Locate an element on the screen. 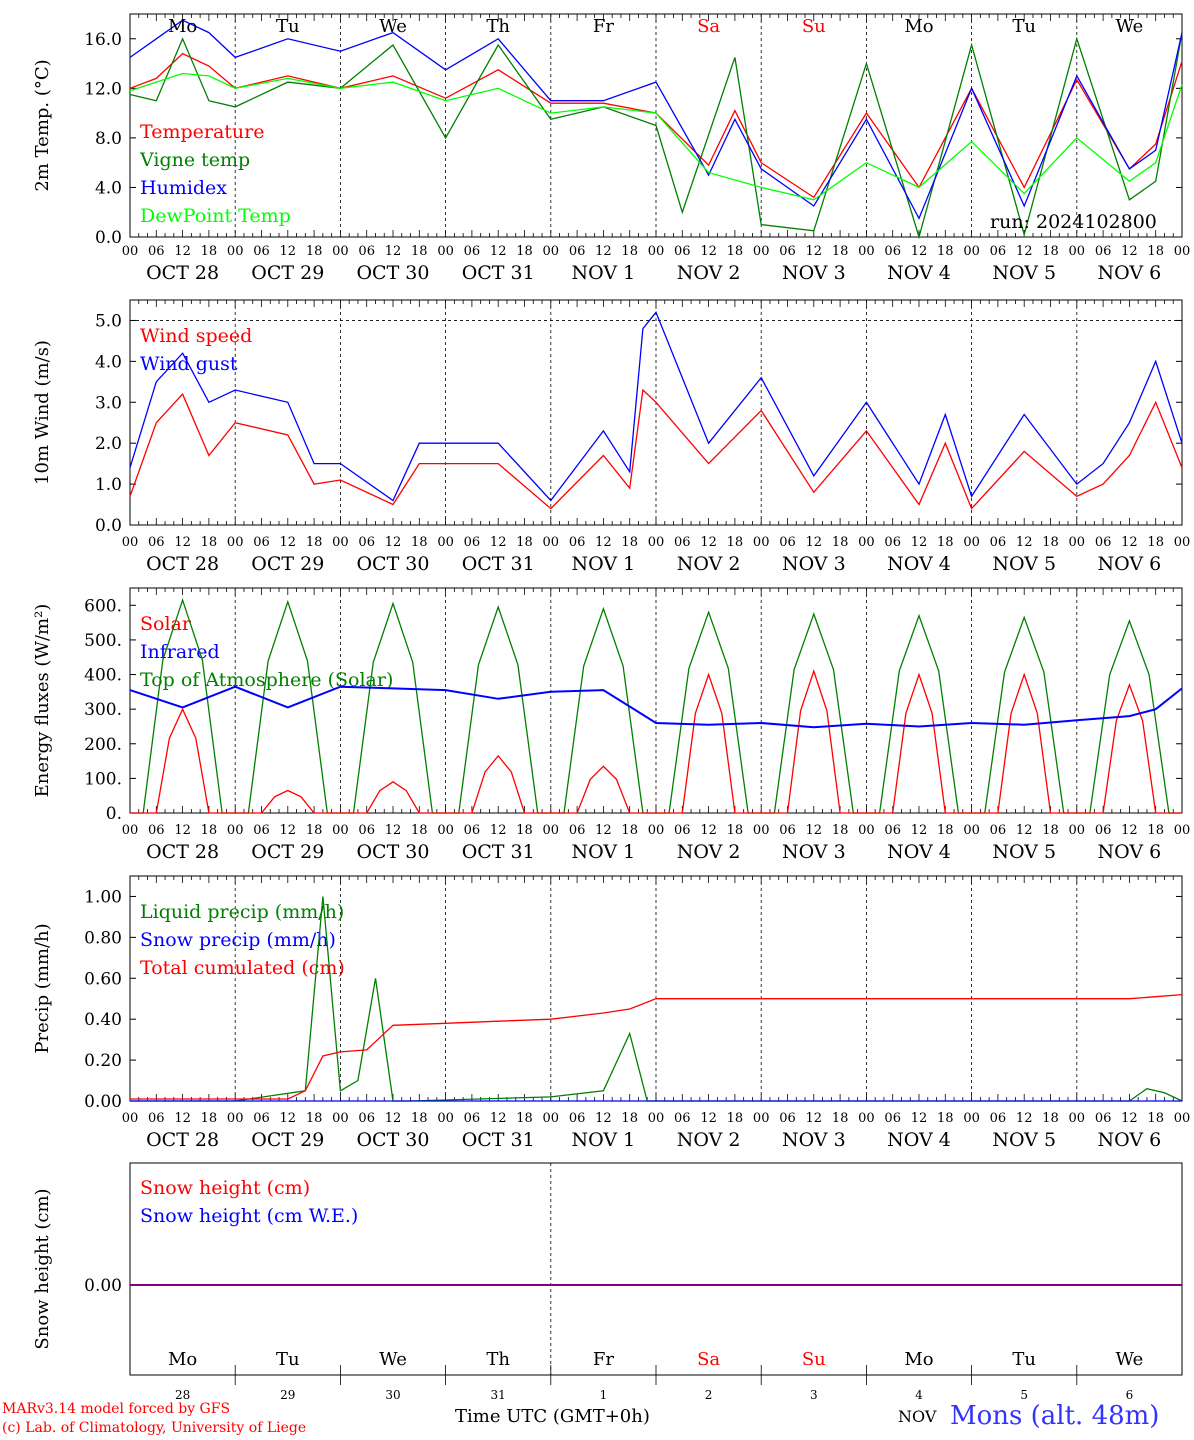  weekday-label: Sa is located at coordinates (708, 1359).